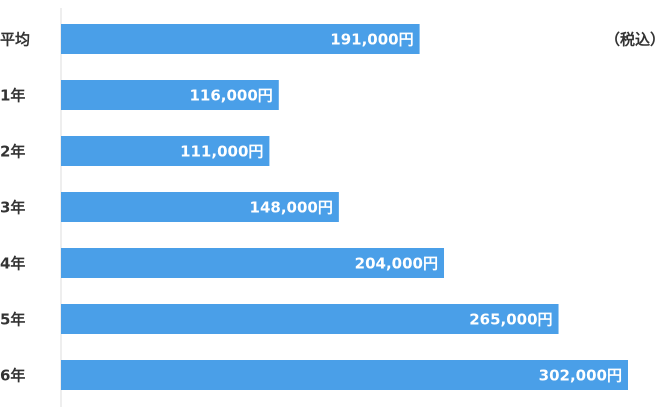 The height and width of the screenshot is (415, 670). I want to click on category-labels-group: 平均 1年 2年 3年 4年 5年 6年, so click(15, 208).